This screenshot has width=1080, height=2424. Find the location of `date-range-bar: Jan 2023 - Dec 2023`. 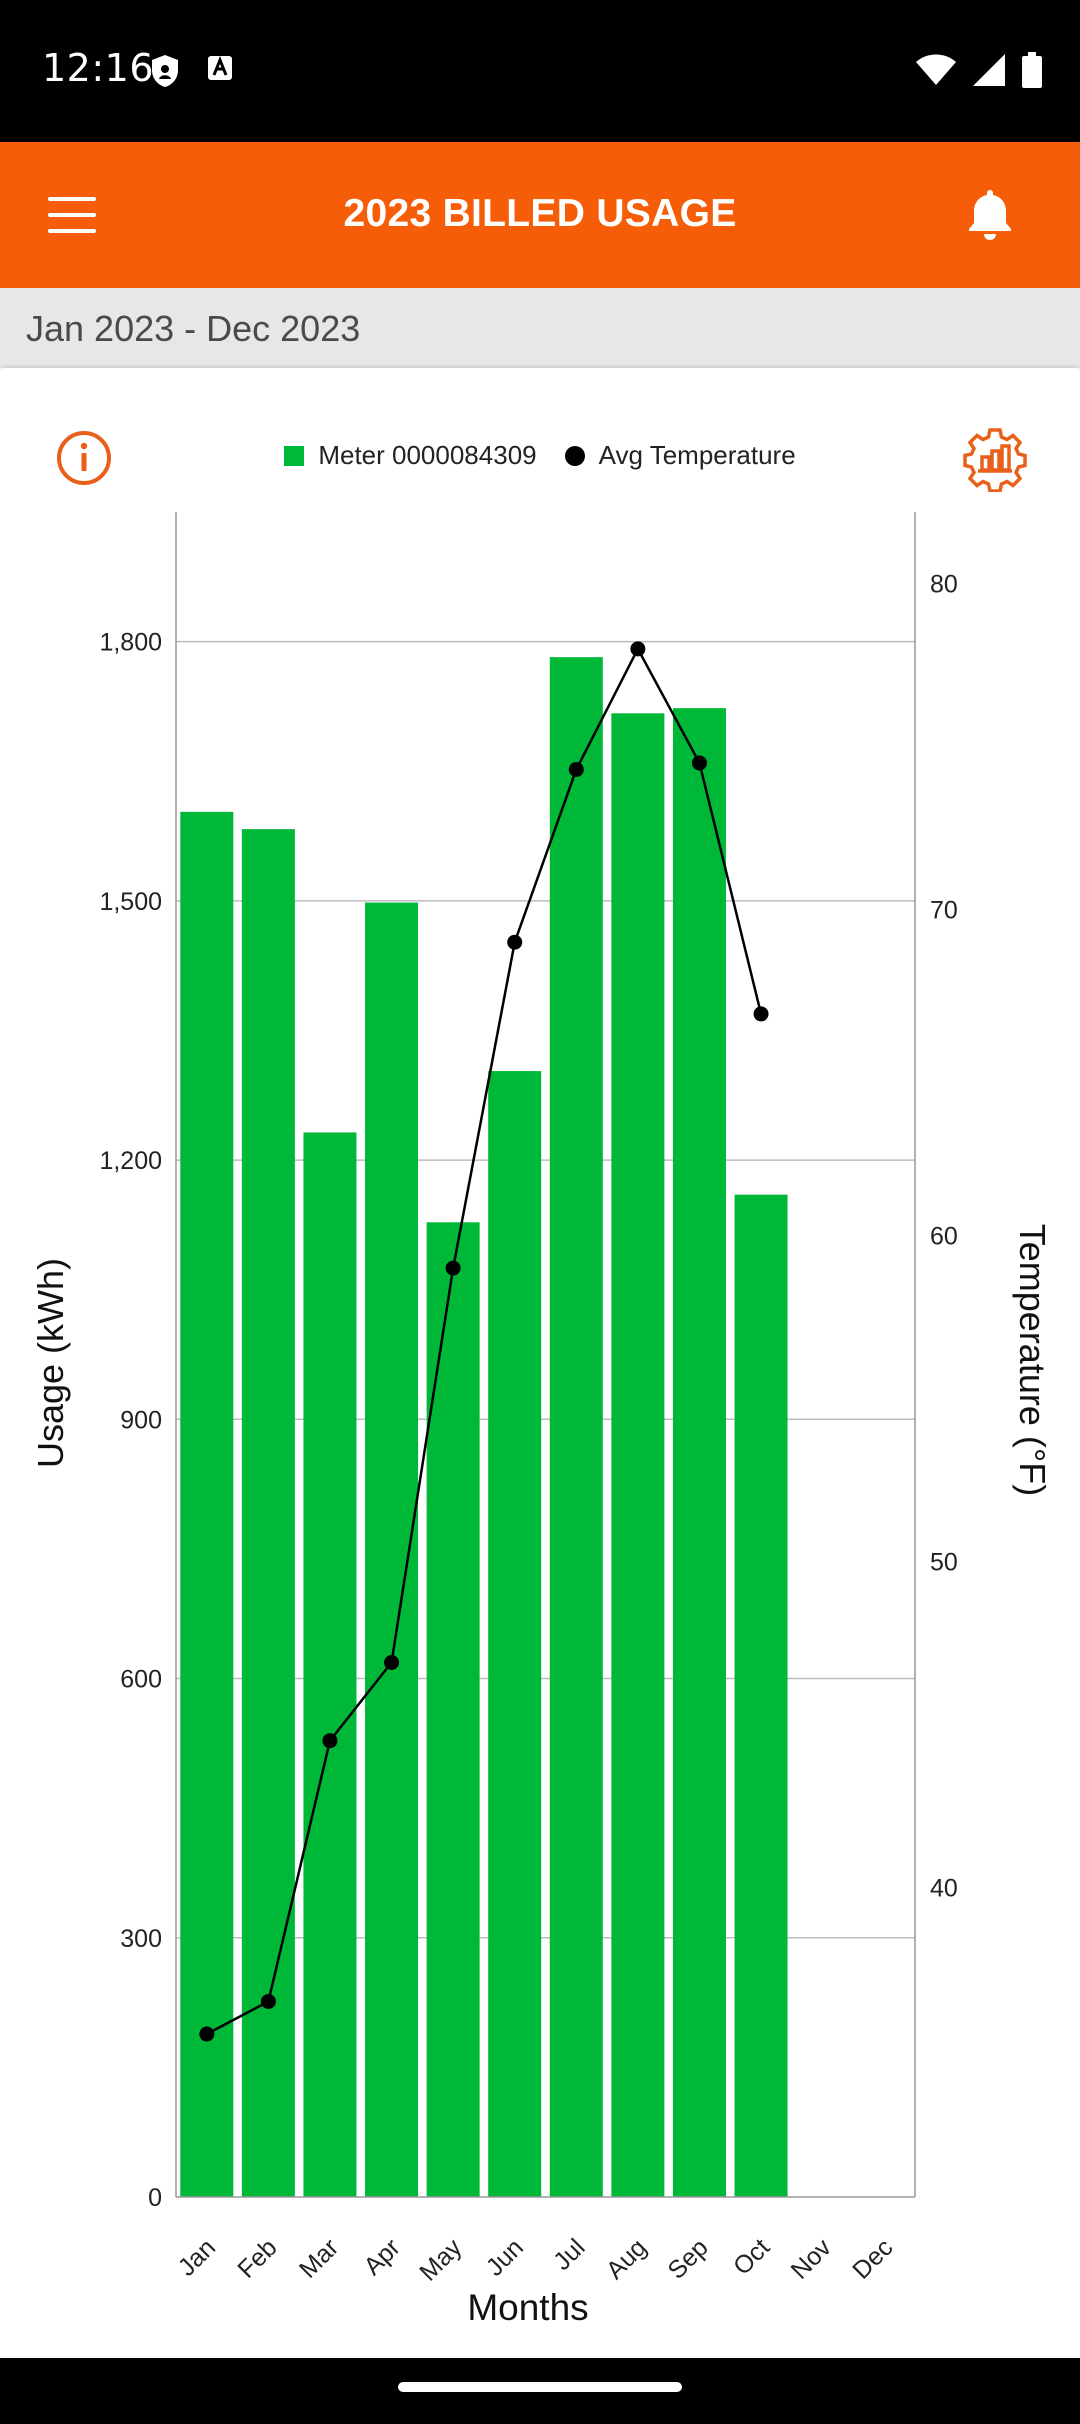

date-range-bar: Jan 2023 - Dec 2023 is located at coordinates (540, 328).